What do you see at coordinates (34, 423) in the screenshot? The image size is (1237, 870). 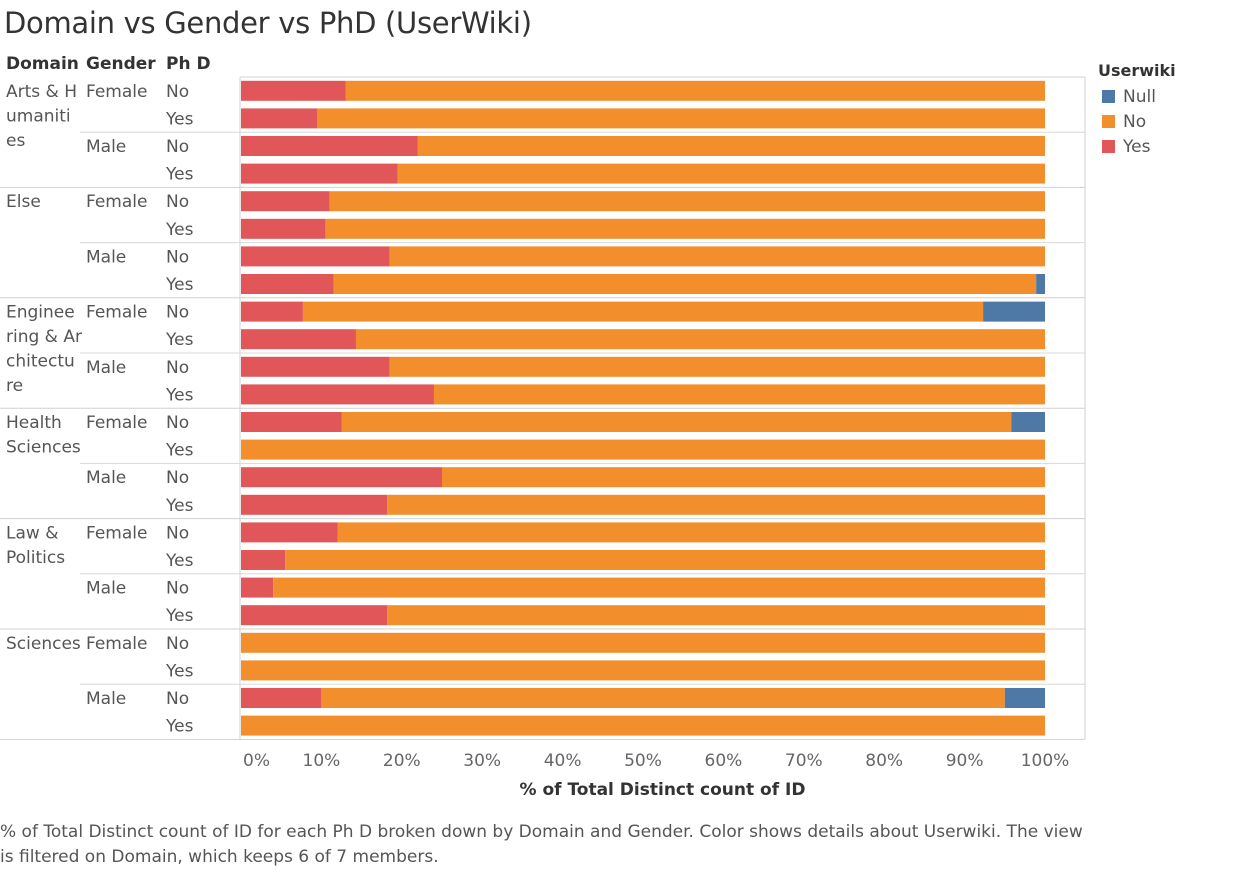 I see `domain-label: Health` at bounding box center [34, 423].